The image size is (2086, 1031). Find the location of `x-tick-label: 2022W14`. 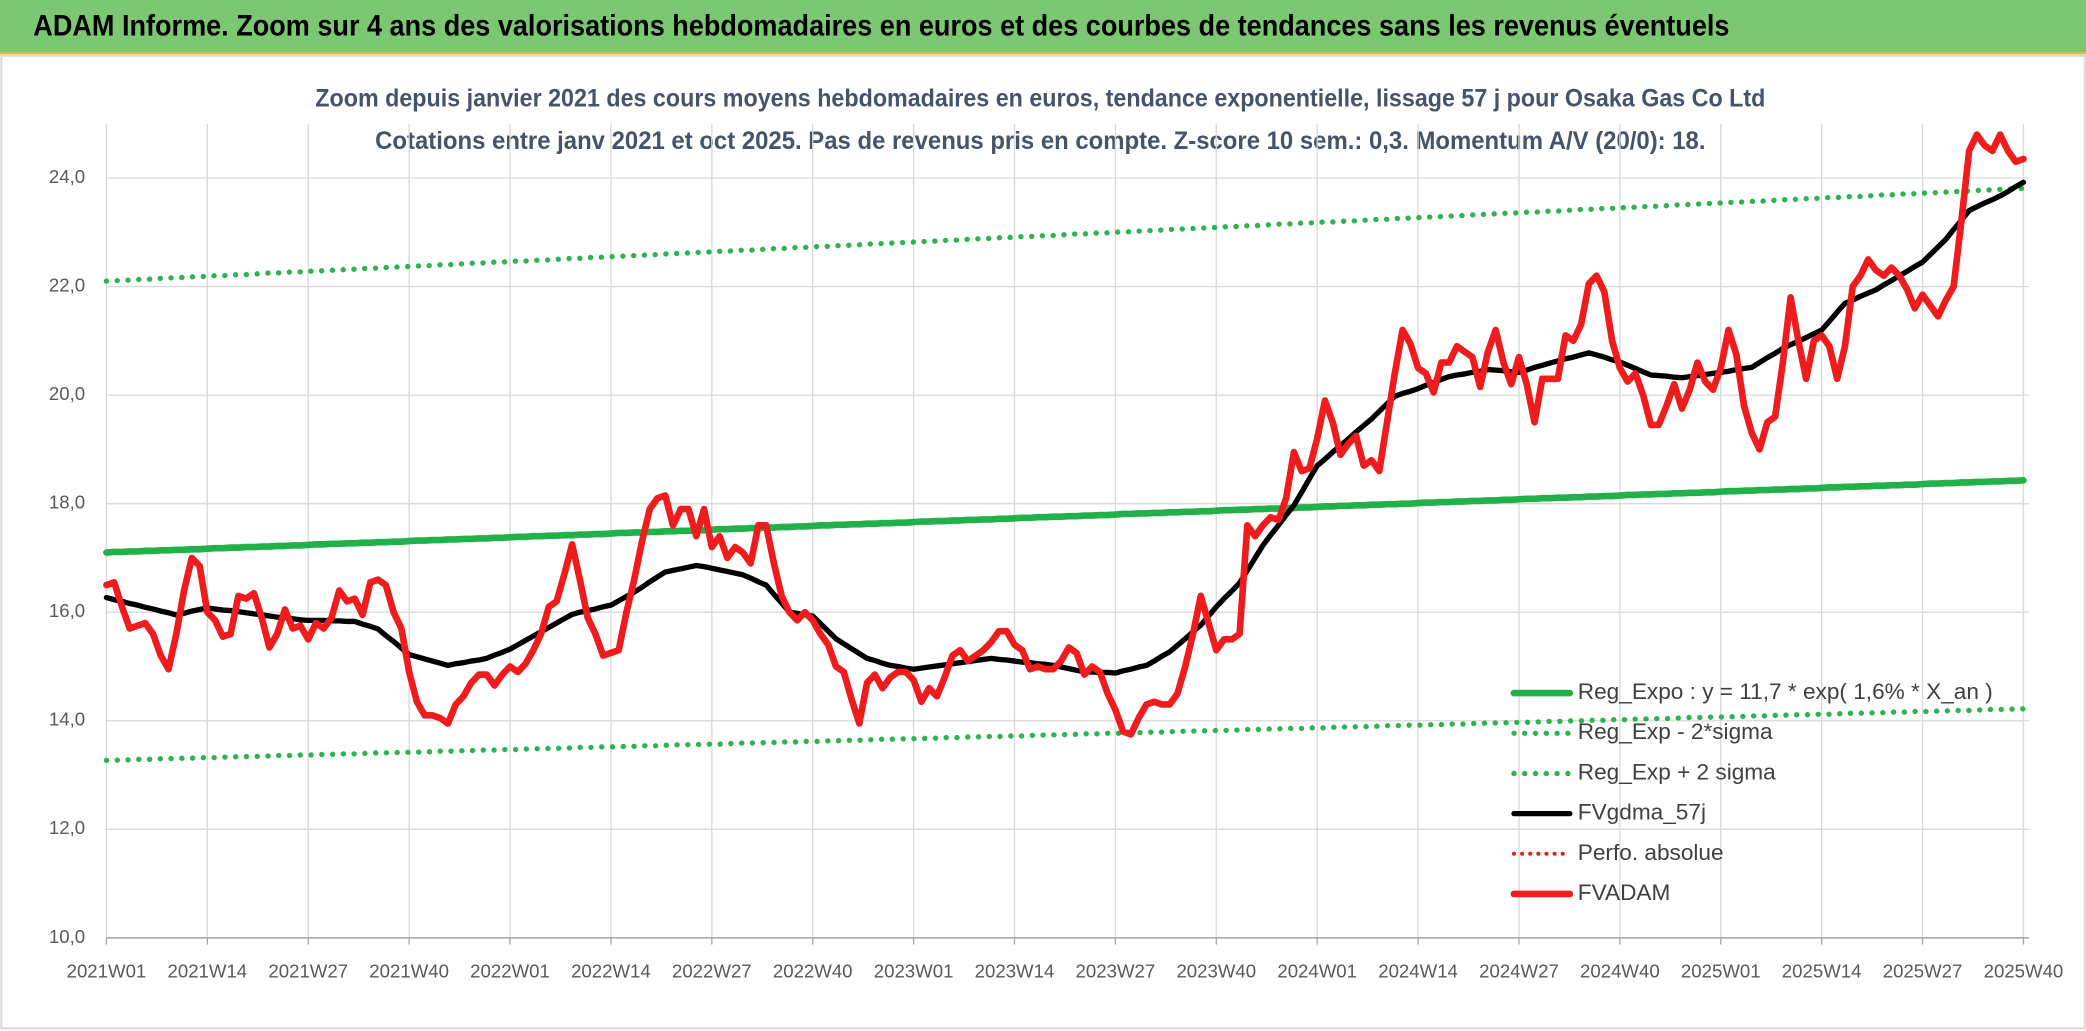

x-tick-label: 2022W14 is located at coordinates (611, 970).